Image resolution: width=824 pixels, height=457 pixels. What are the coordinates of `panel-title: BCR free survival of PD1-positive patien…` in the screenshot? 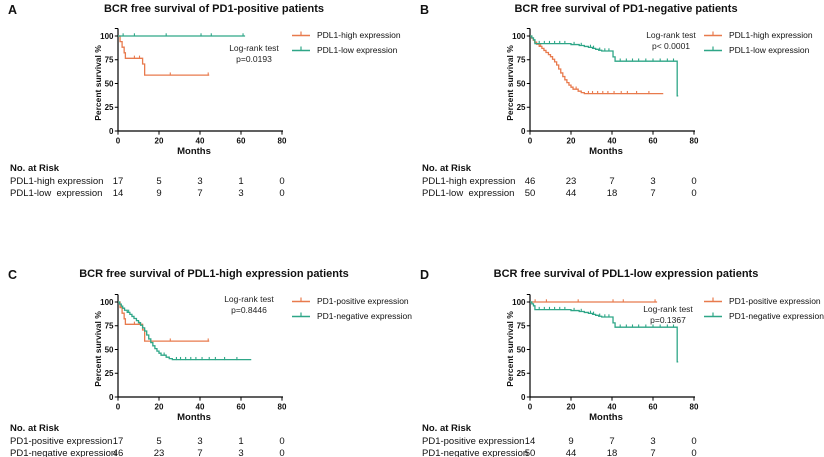 It's located at (214, 9).